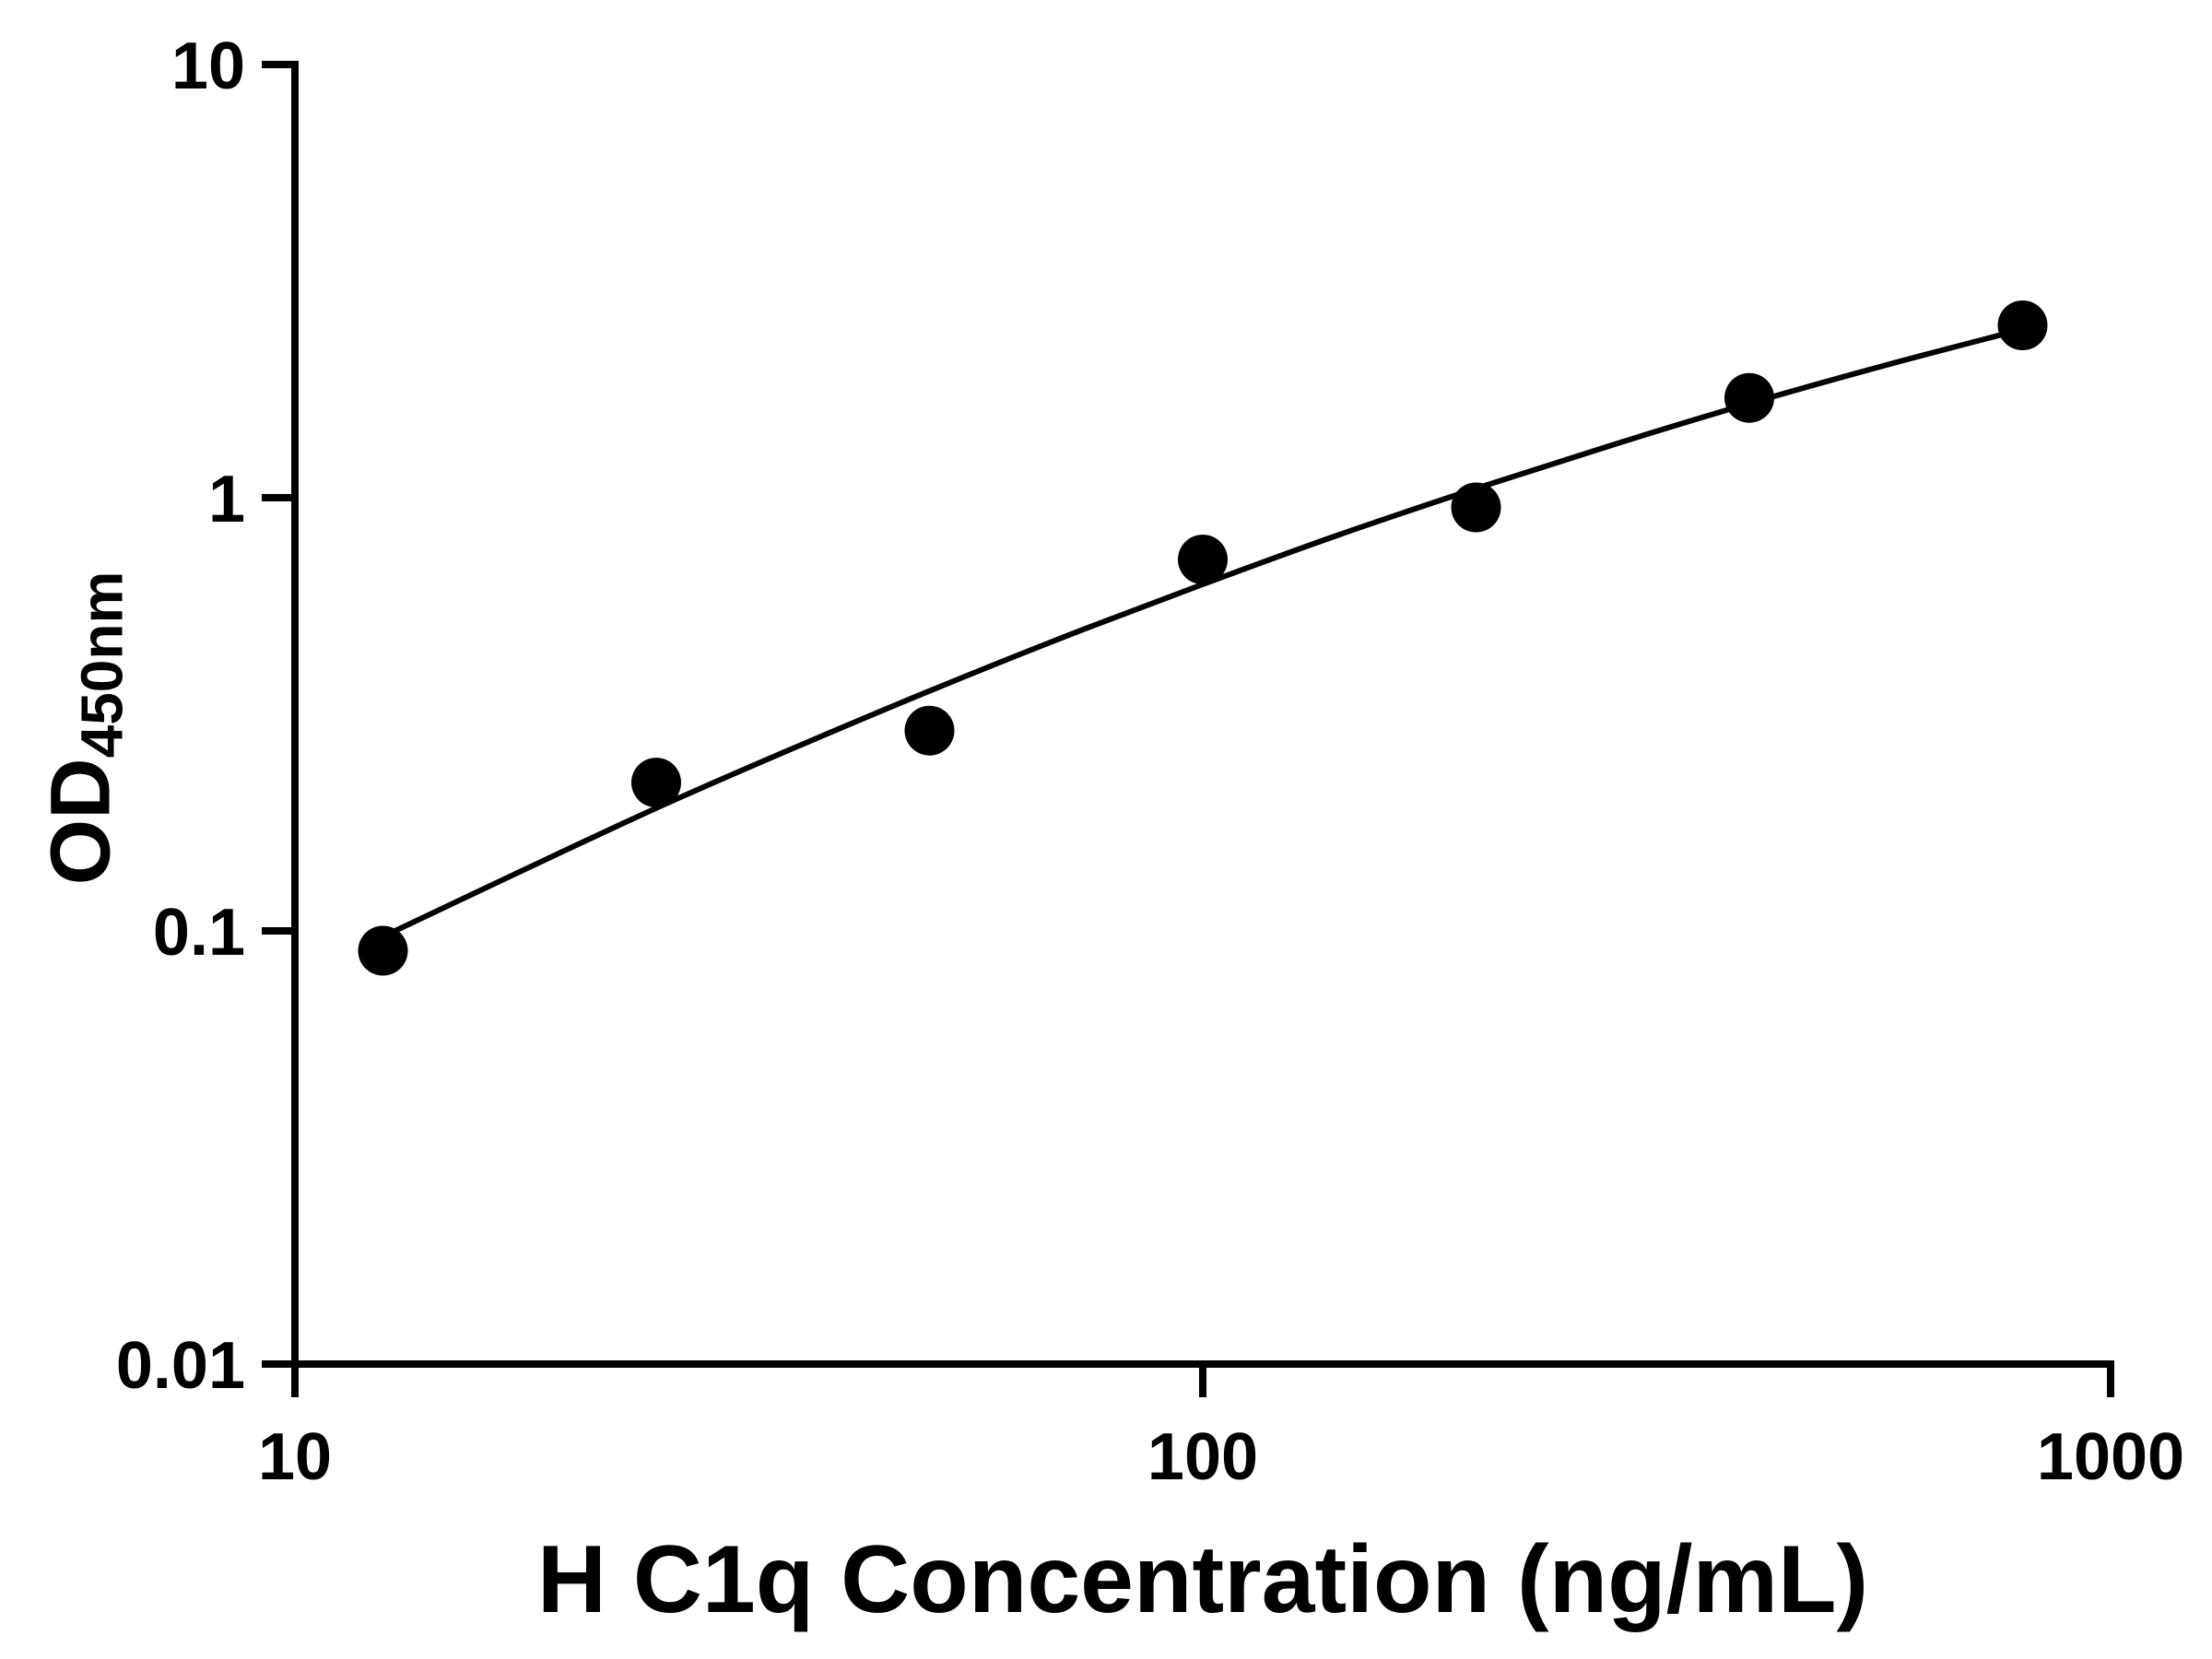 Image resolution: width=2212 pixels, height=1659 pixels. Describe the element at coordinates (80, 822) in the screenshot. I see `y-axis-title-main: OD` at that location.